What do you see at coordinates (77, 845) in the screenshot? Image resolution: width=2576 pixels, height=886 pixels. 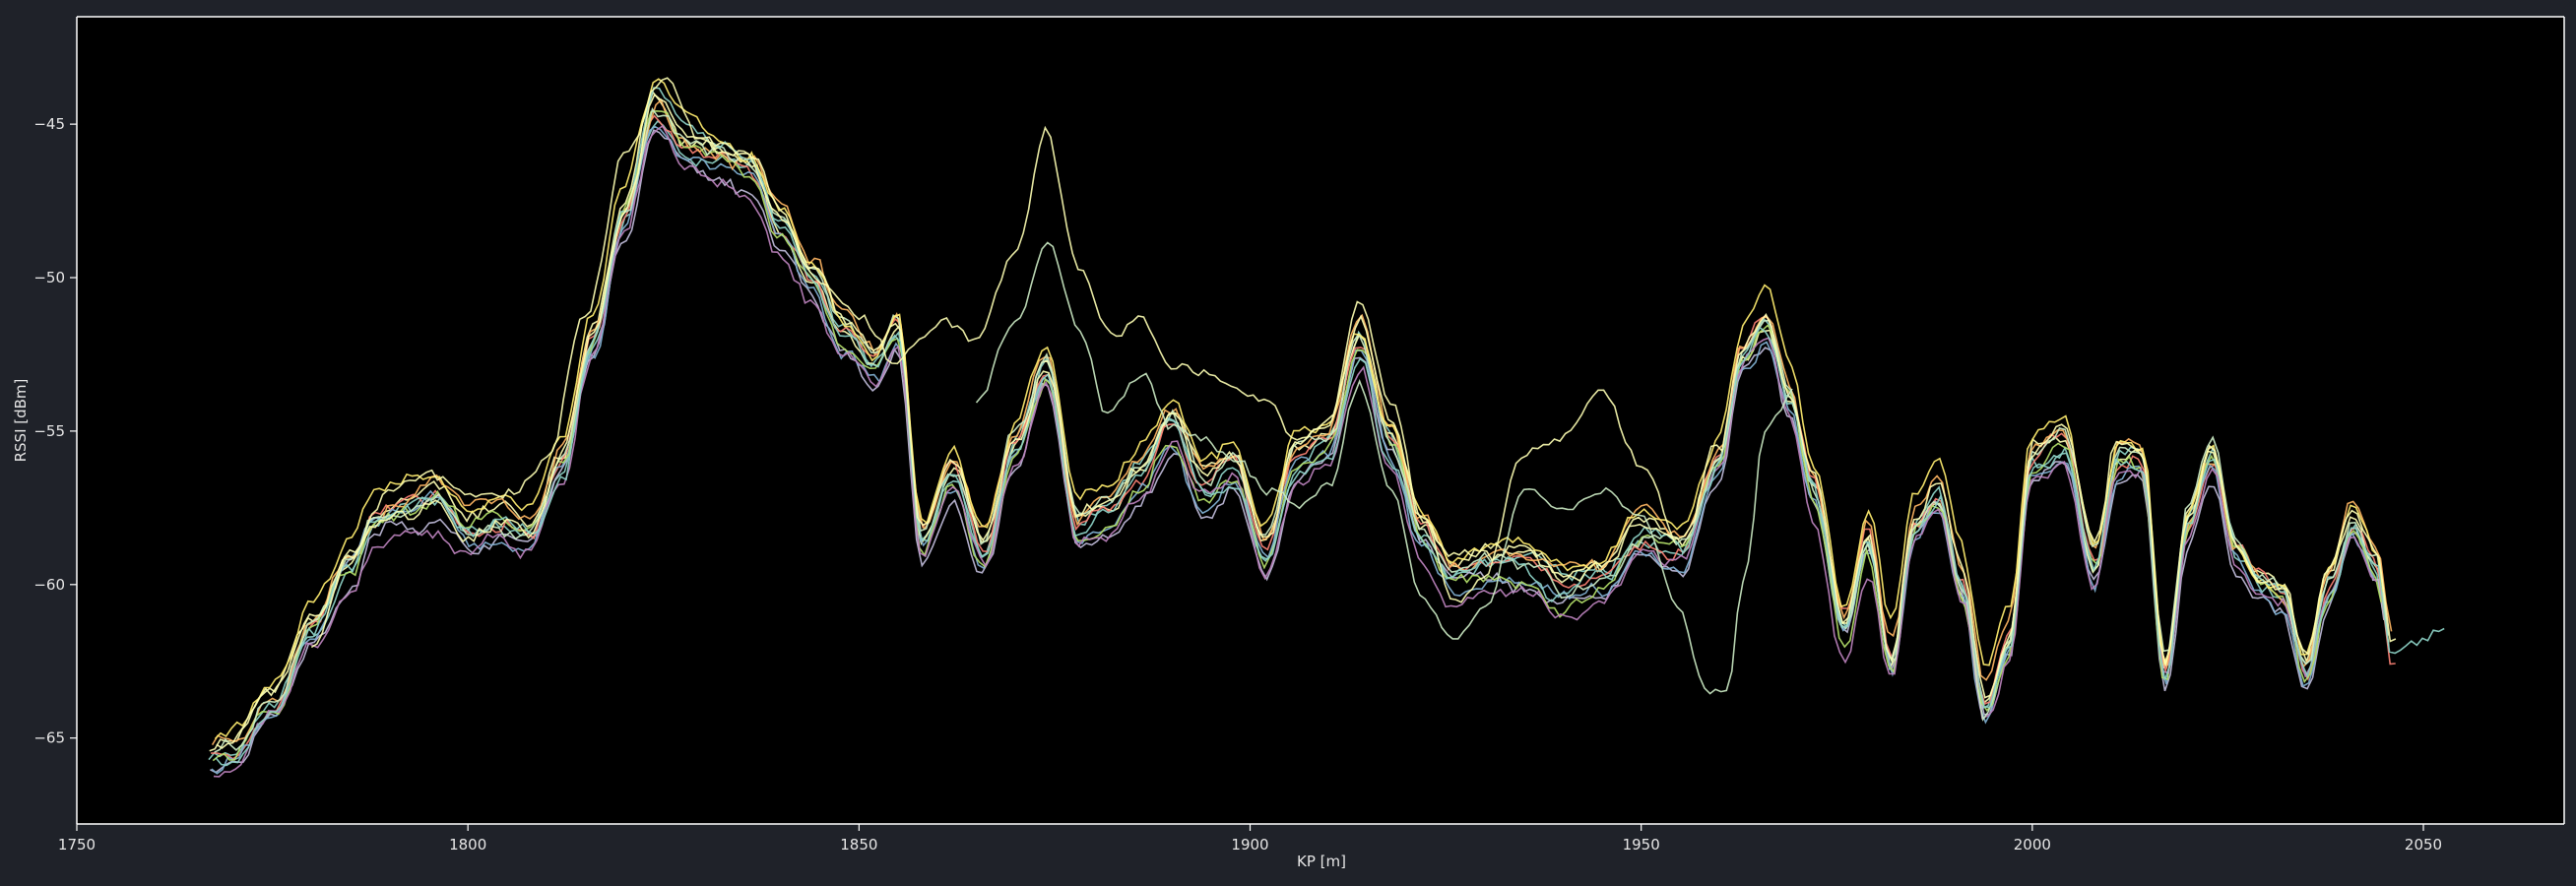 I see `x-tick-label: 1750` at bounding box center [77, 845].